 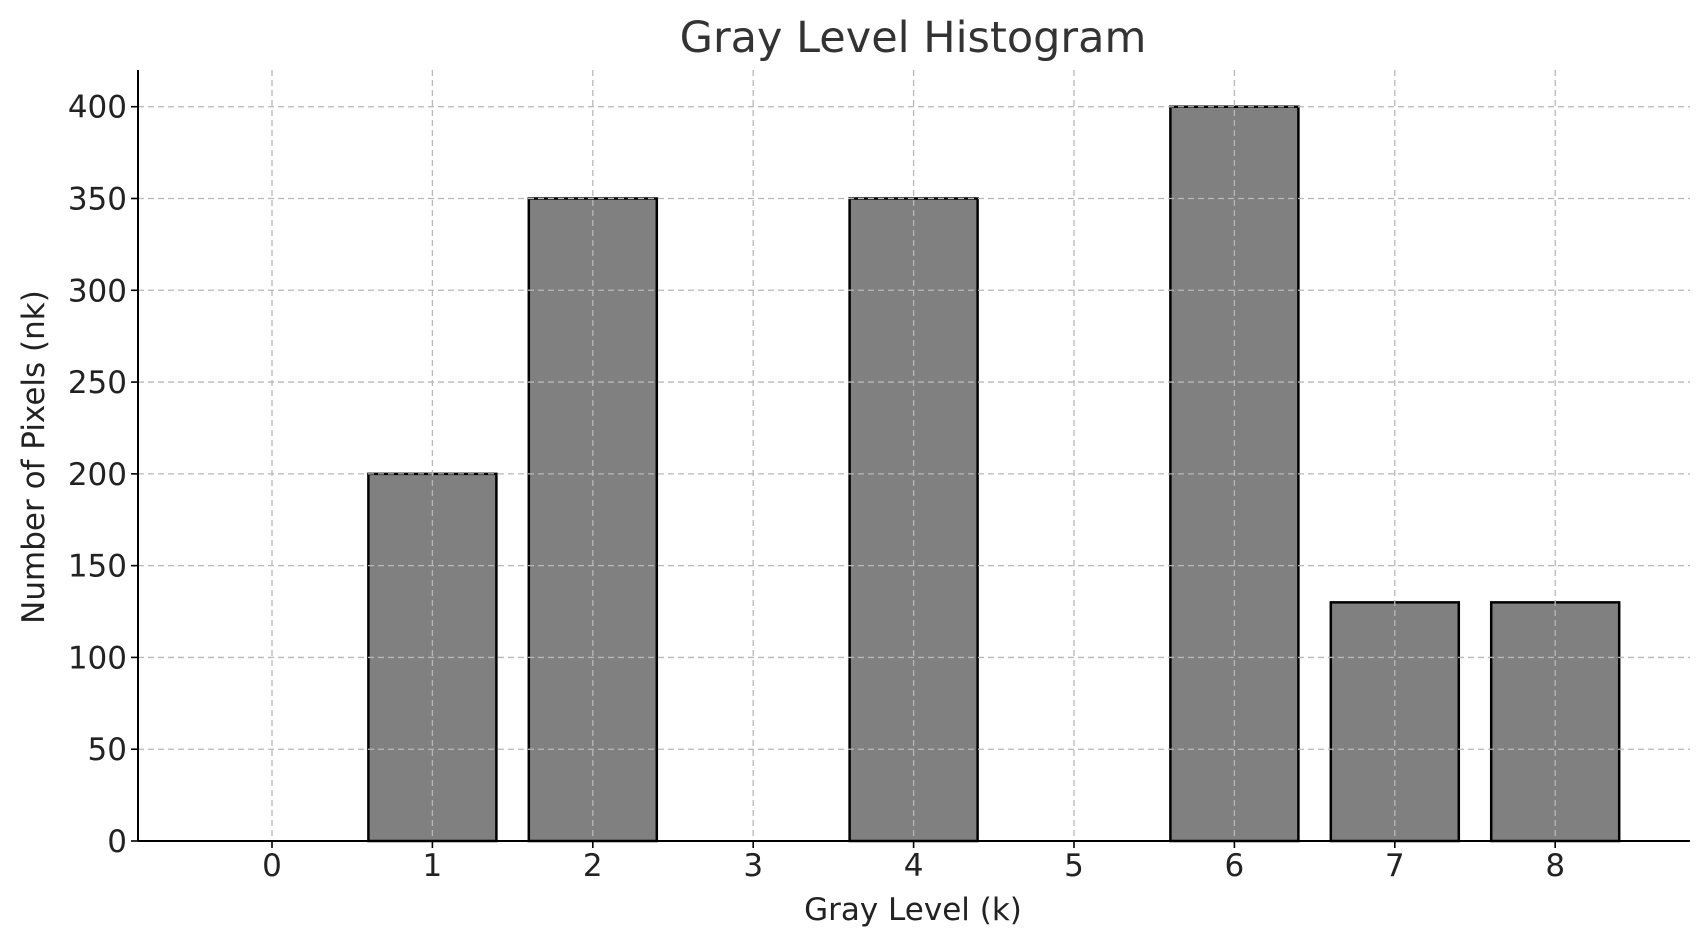 I want to click on x-tick-label: 7, so click(x=1395, y=866).